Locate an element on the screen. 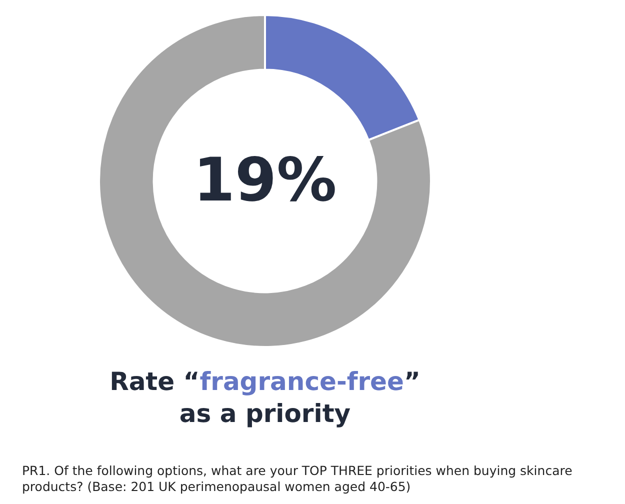 This screenshot has height=504, width=625. text: PR1. Of the following options, what are your TOP THREE priorities when buying skincare products? (Base: 201 UK perimenopausal women aged 40-65) is located at coordinates (298, 479).